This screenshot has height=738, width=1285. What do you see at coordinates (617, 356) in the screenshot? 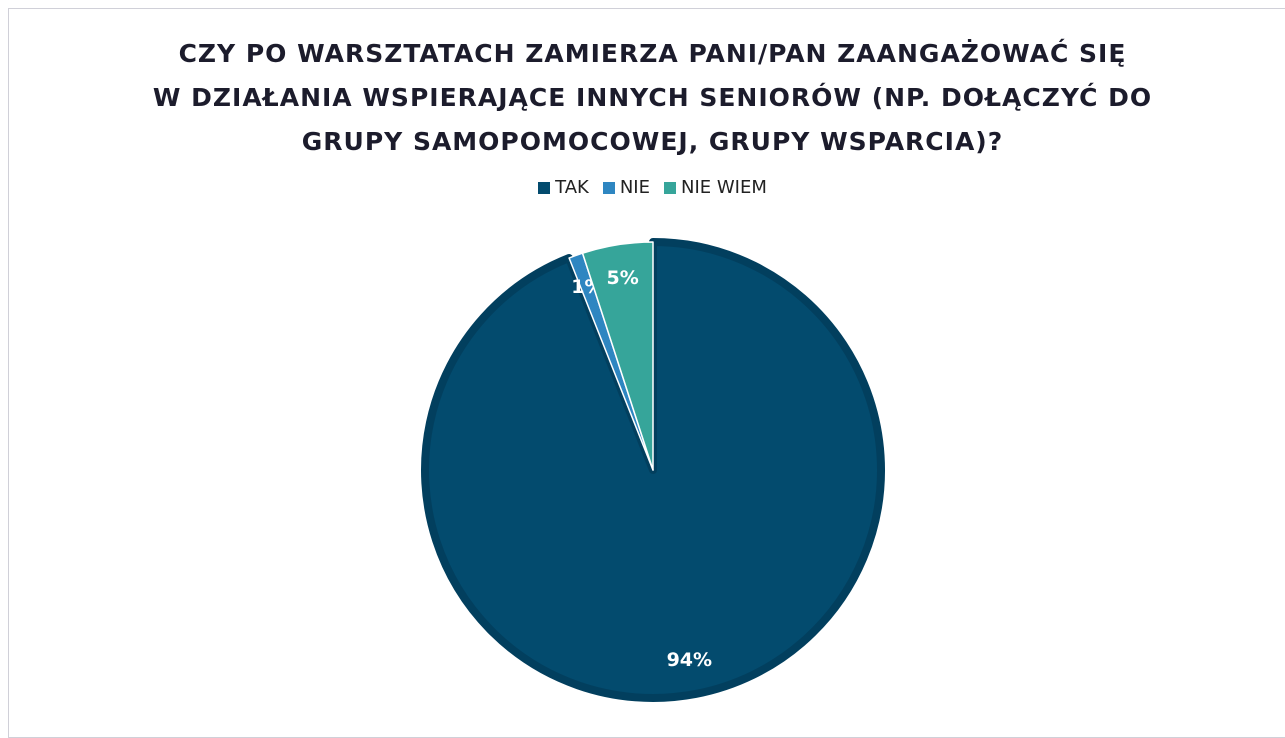
I see `pie-slice` at bounding box center [617, 356].